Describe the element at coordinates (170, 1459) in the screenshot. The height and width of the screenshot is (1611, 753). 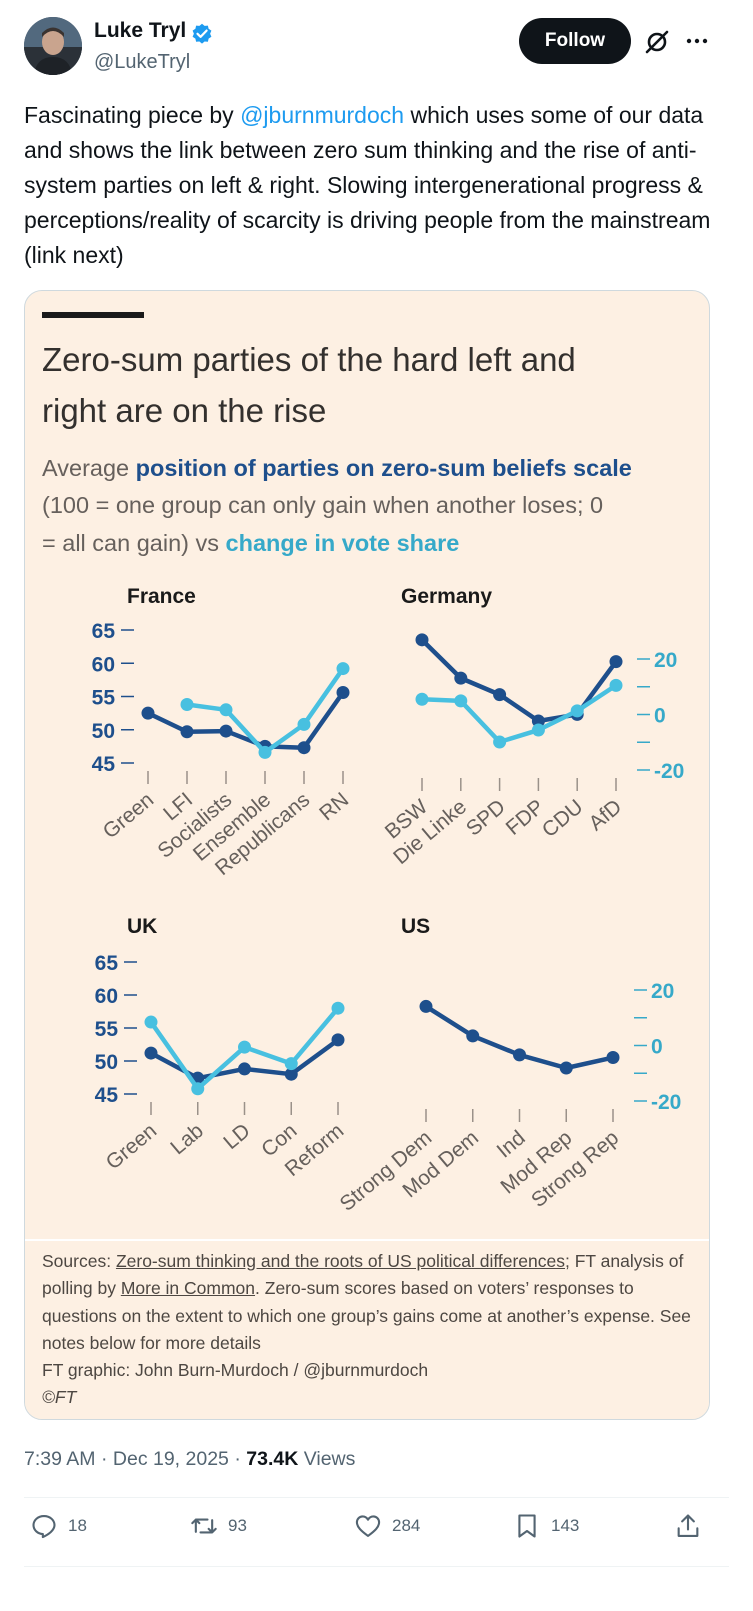
I see `tweet-date: Dec 19, 2025` at that location.